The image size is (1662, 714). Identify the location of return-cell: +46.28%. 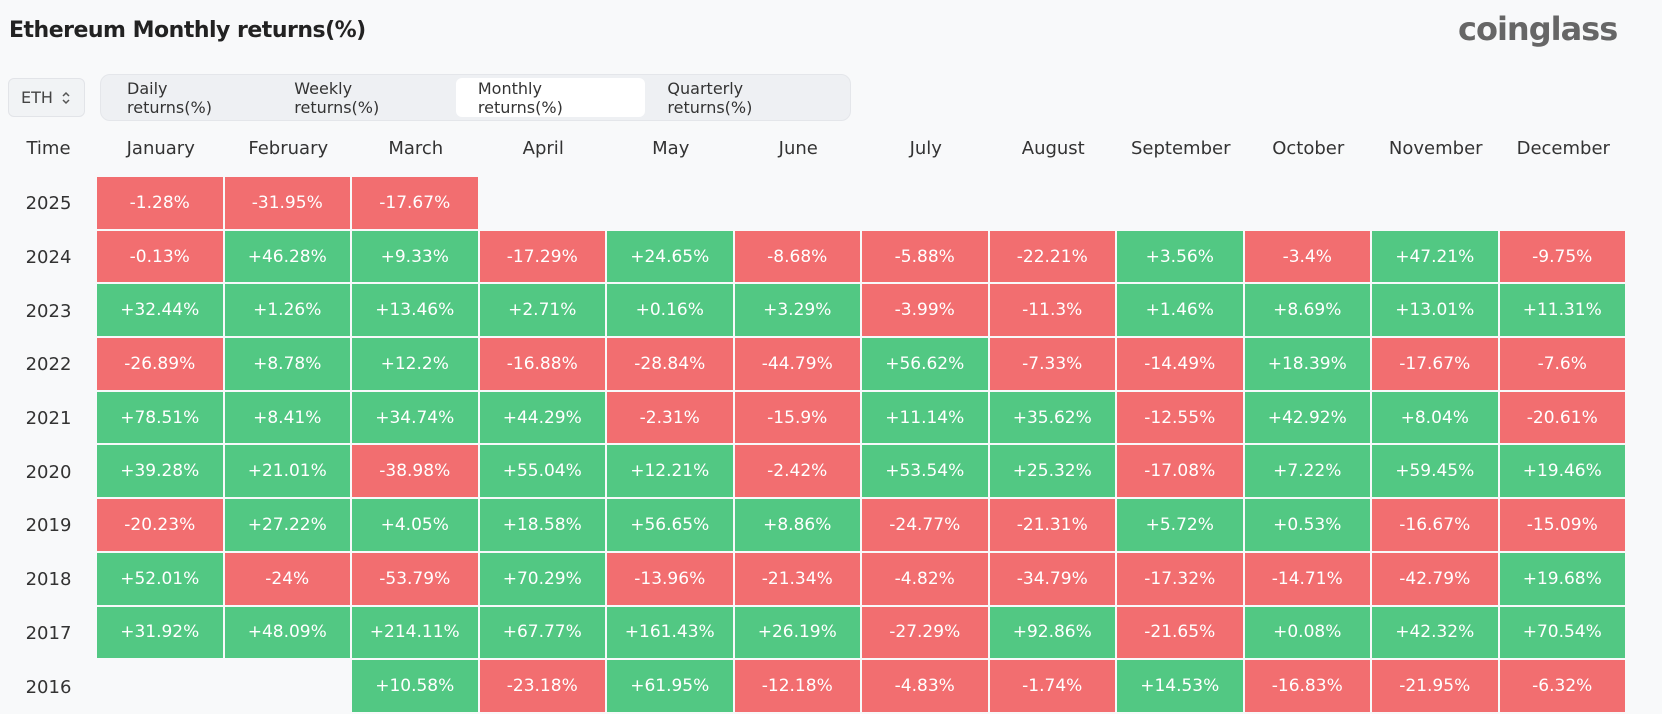
(287, 256).